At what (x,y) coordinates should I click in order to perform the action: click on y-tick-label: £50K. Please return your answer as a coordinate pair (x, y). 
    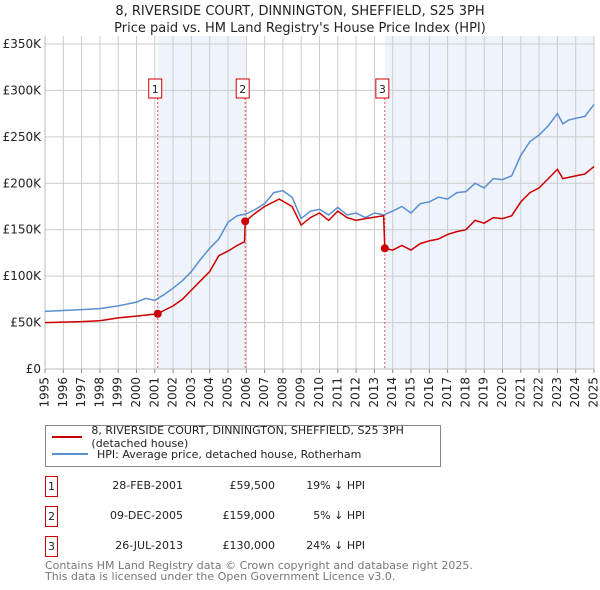
    Looking at the image, I should click on (26, 323).